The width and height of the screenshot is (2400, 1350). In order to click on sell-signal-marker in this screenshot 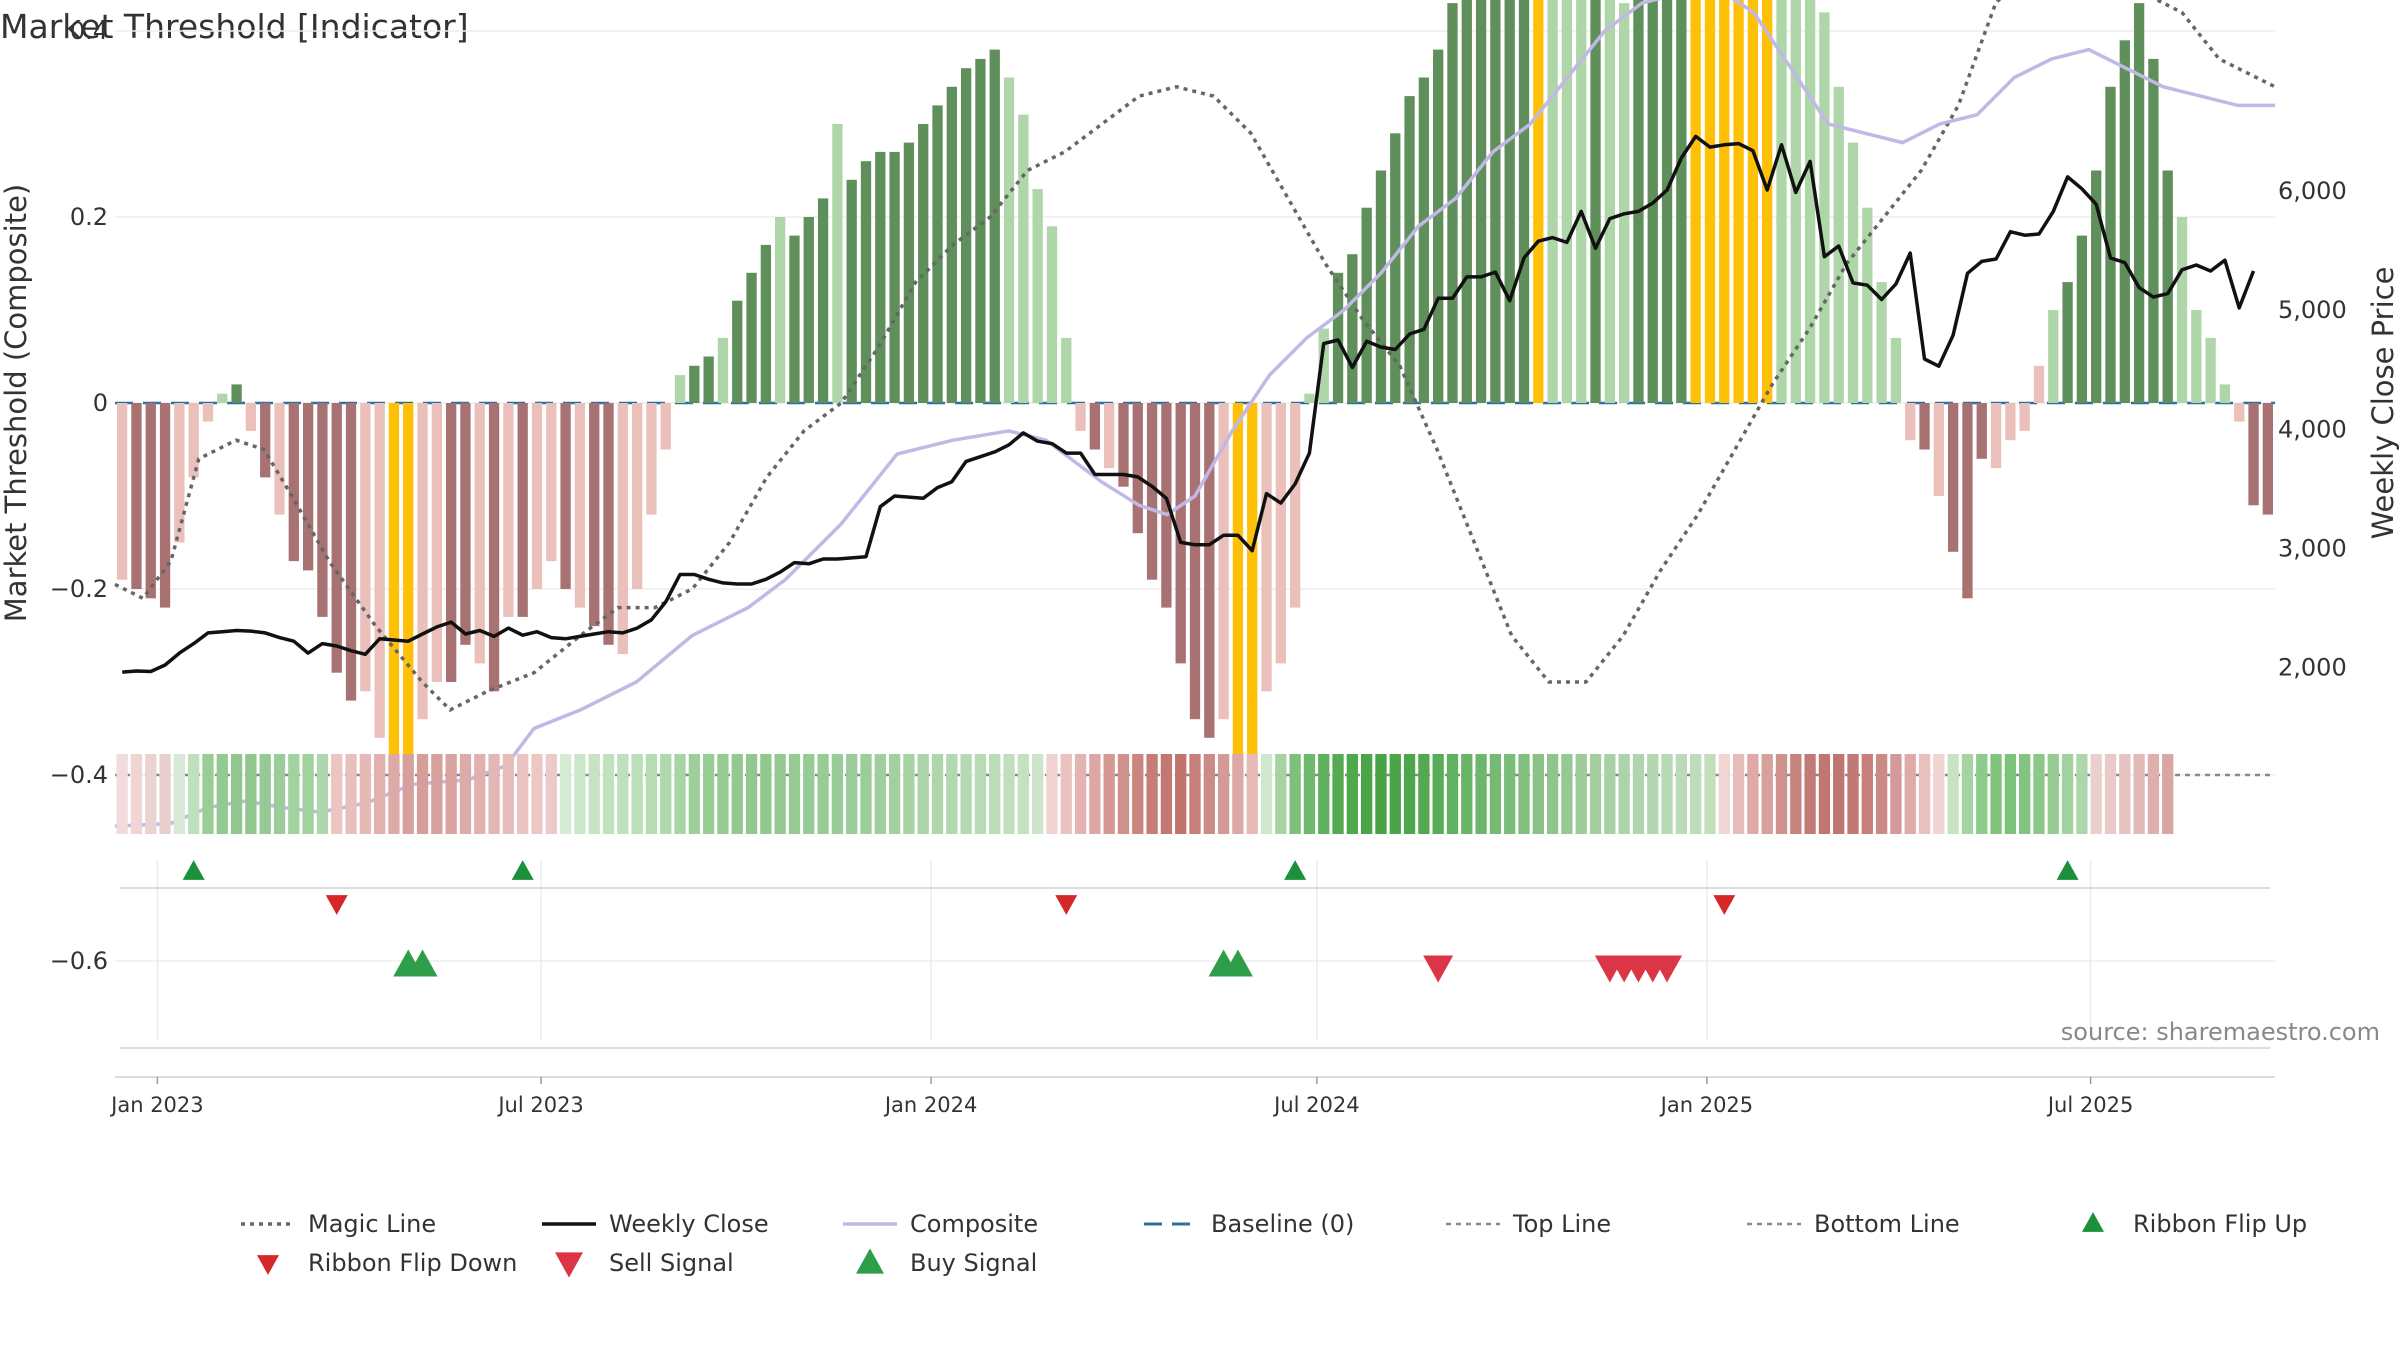, I will do `click(1667, 969)`.